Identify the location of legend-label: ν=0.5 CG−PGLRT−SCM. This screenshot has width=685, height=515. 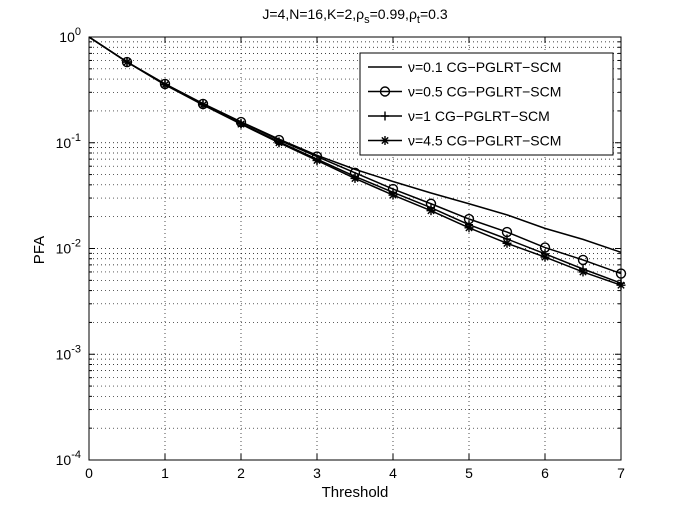
(484, 92).